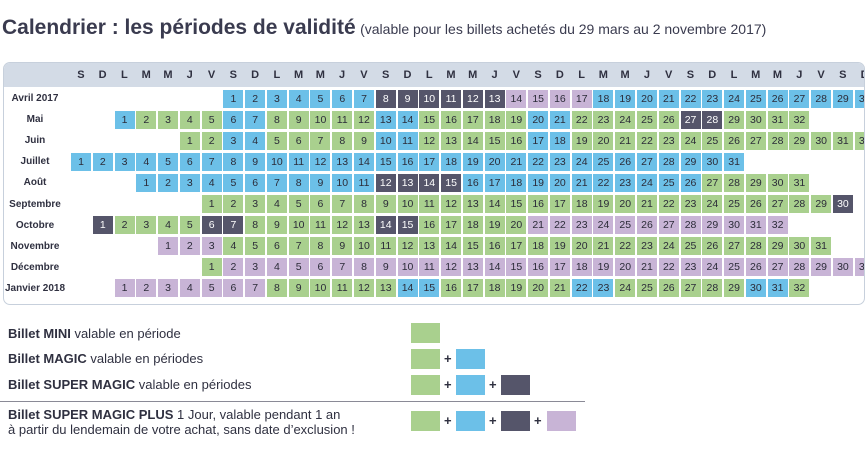 The height and width of the screenshot is (466, 865). Describe the element at coordinates (211, 246) in the screenshot. I see `day-cell: 3` at that location.